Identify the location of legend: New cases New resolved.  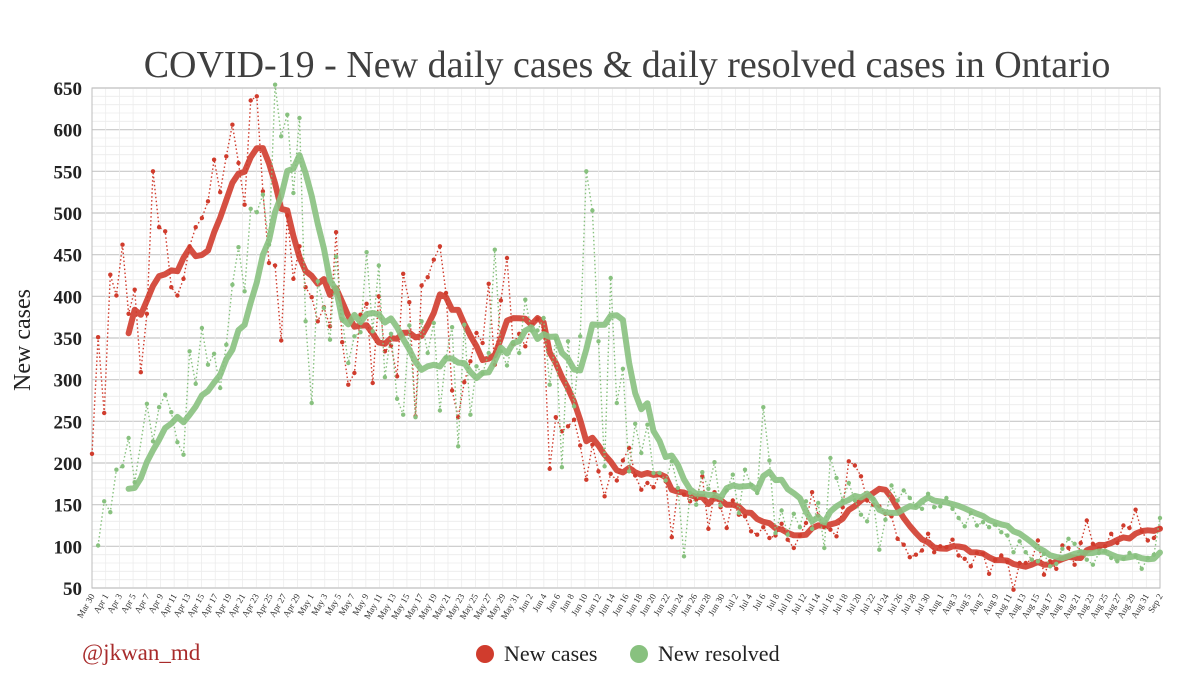
(628, 653).